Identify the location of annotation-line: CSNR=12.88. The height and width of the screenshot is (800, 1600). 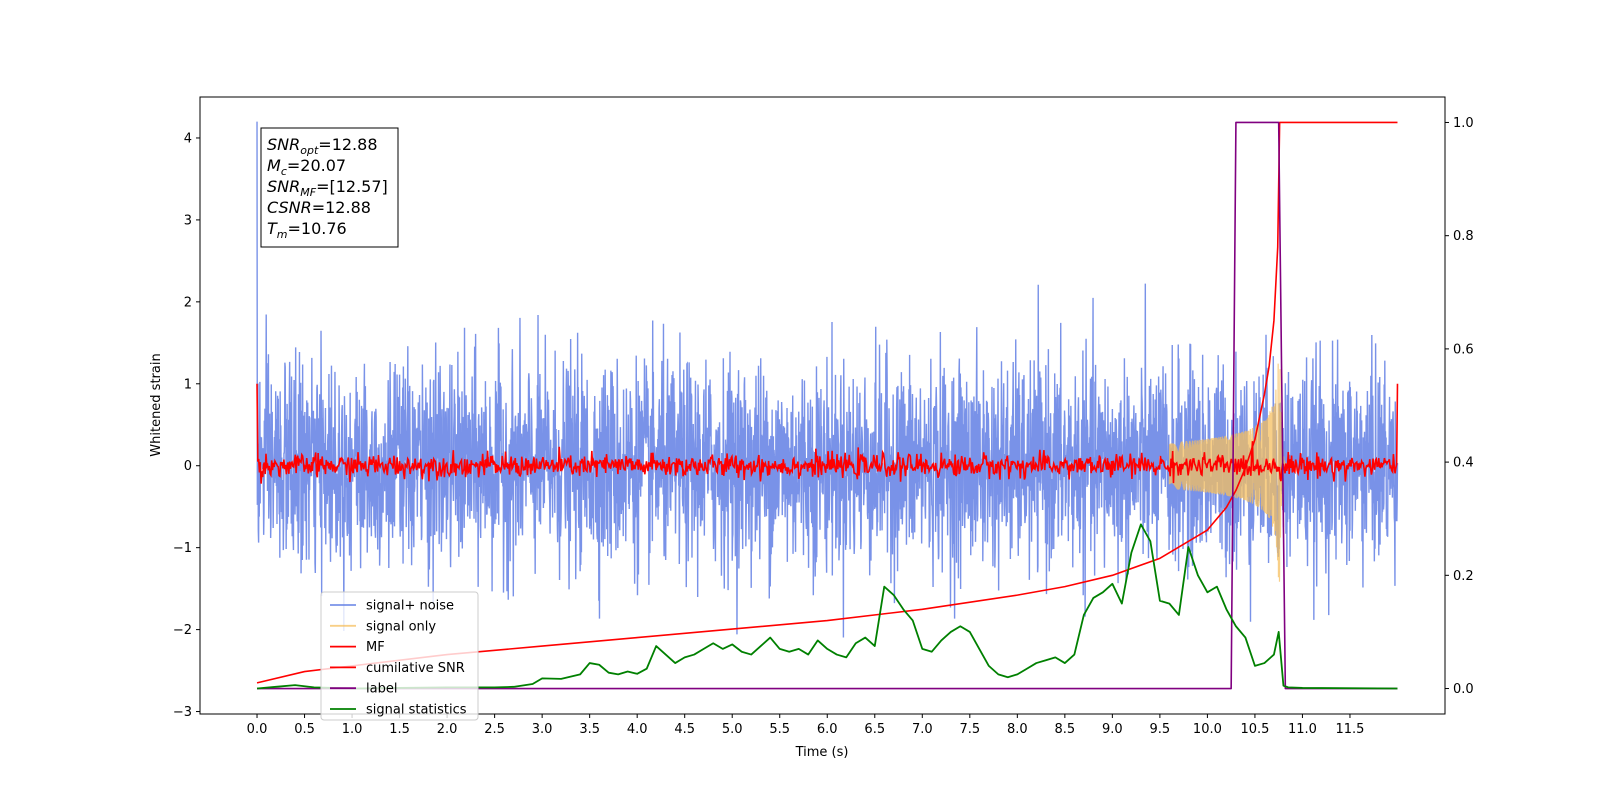
(319, 207).